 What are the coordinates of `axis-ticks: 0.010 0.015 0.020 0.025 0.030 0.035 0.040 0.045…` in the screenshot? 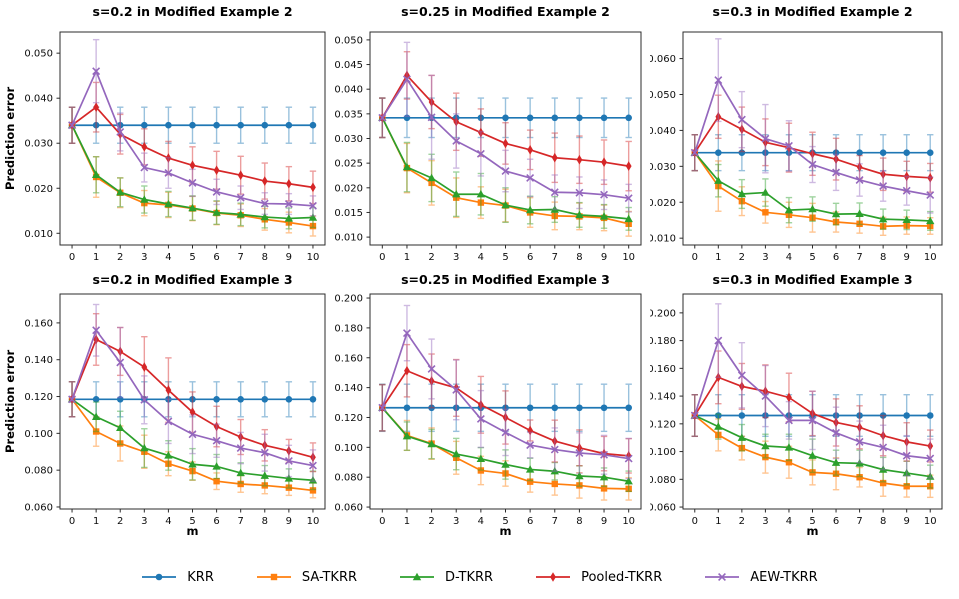 It's located at (484, 149).